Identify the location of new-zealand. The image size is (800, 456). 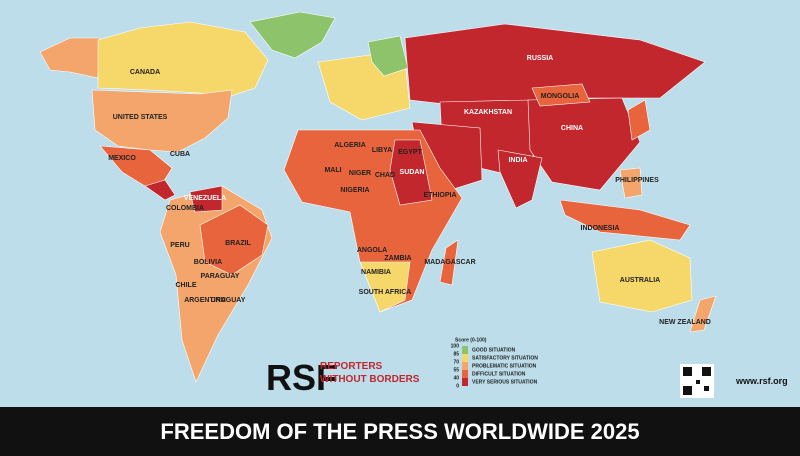
(703, 314).